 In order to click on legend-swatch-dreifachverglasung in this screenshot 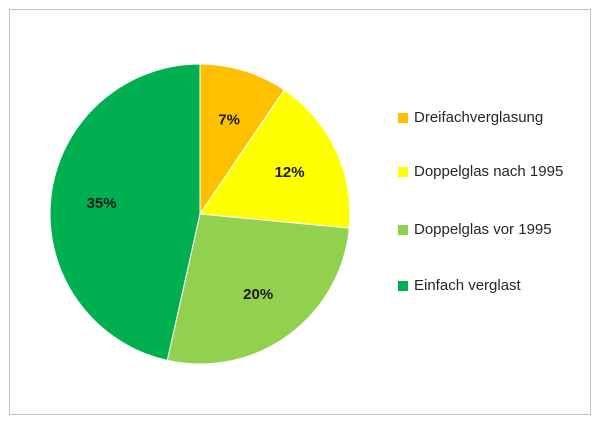, I will do `click(403, 118)`.